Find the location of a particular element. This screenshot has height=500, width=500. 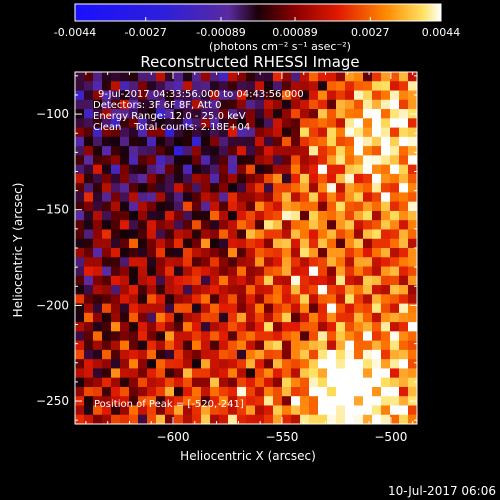

peak-position-label: Position of Peak = [-520,-241] is located at coordinates (169, 404).